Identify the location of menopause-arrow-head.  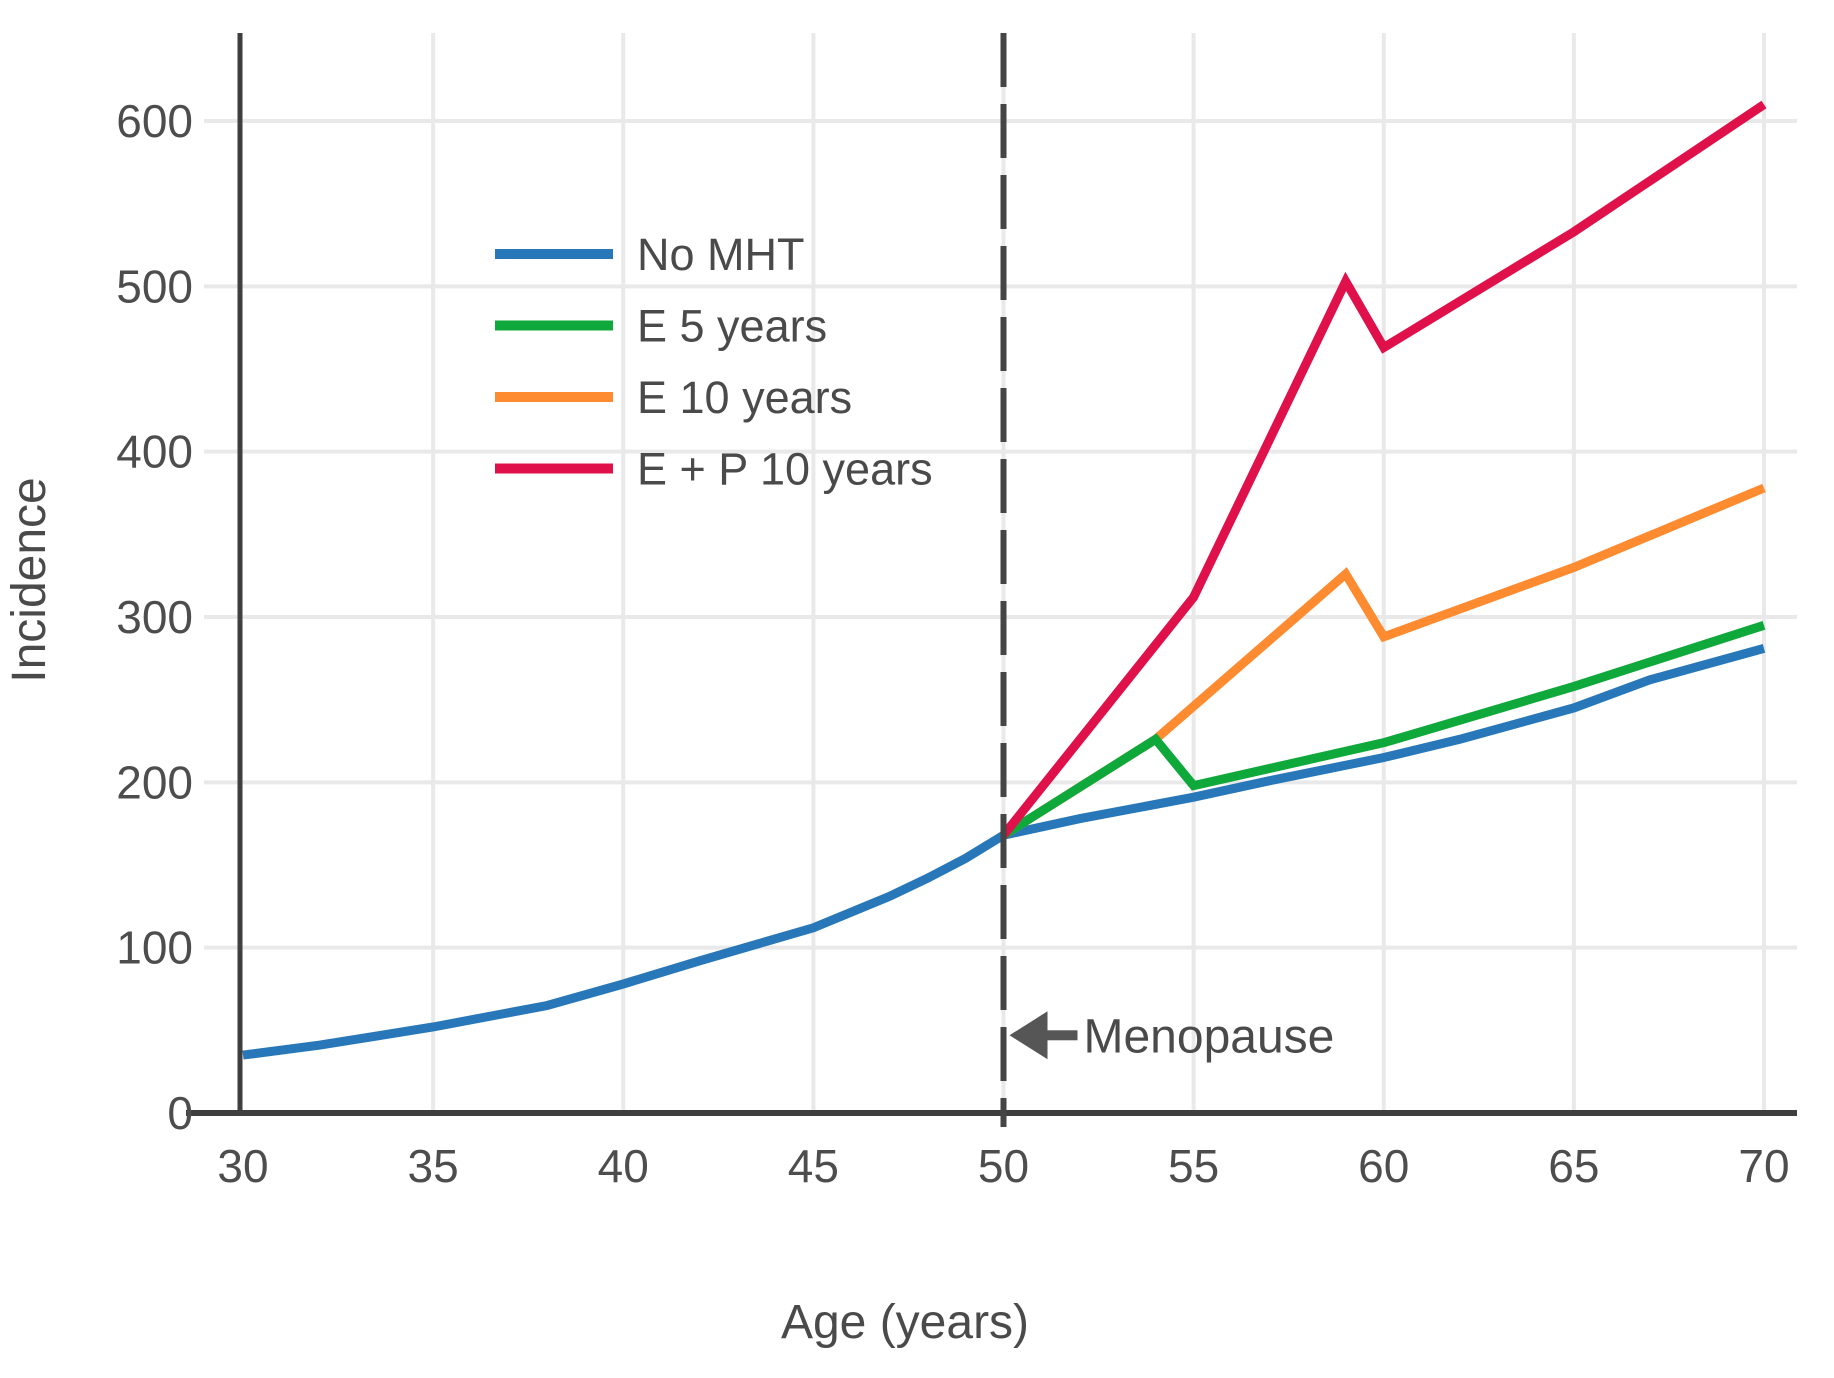
(1028, 1035).